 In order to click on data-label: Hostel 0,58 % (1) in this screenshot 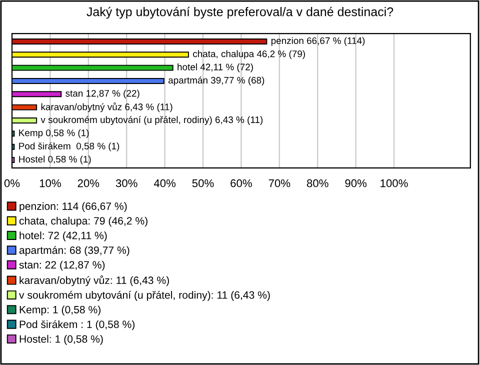, I will do `click(55, 160)`.